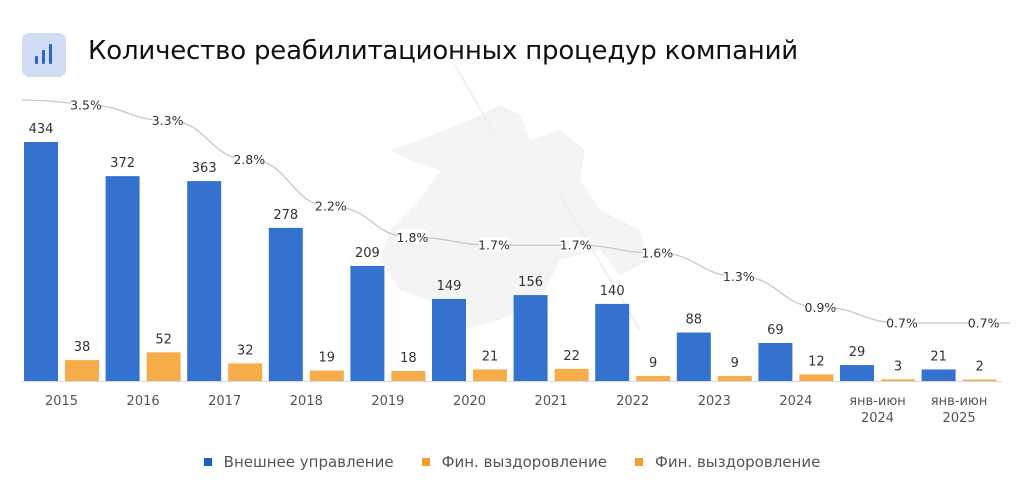 Image resolution: width=1024 pixels, height=500 pixels. I want to click on bar-value-label: 278, so click(285, 215).